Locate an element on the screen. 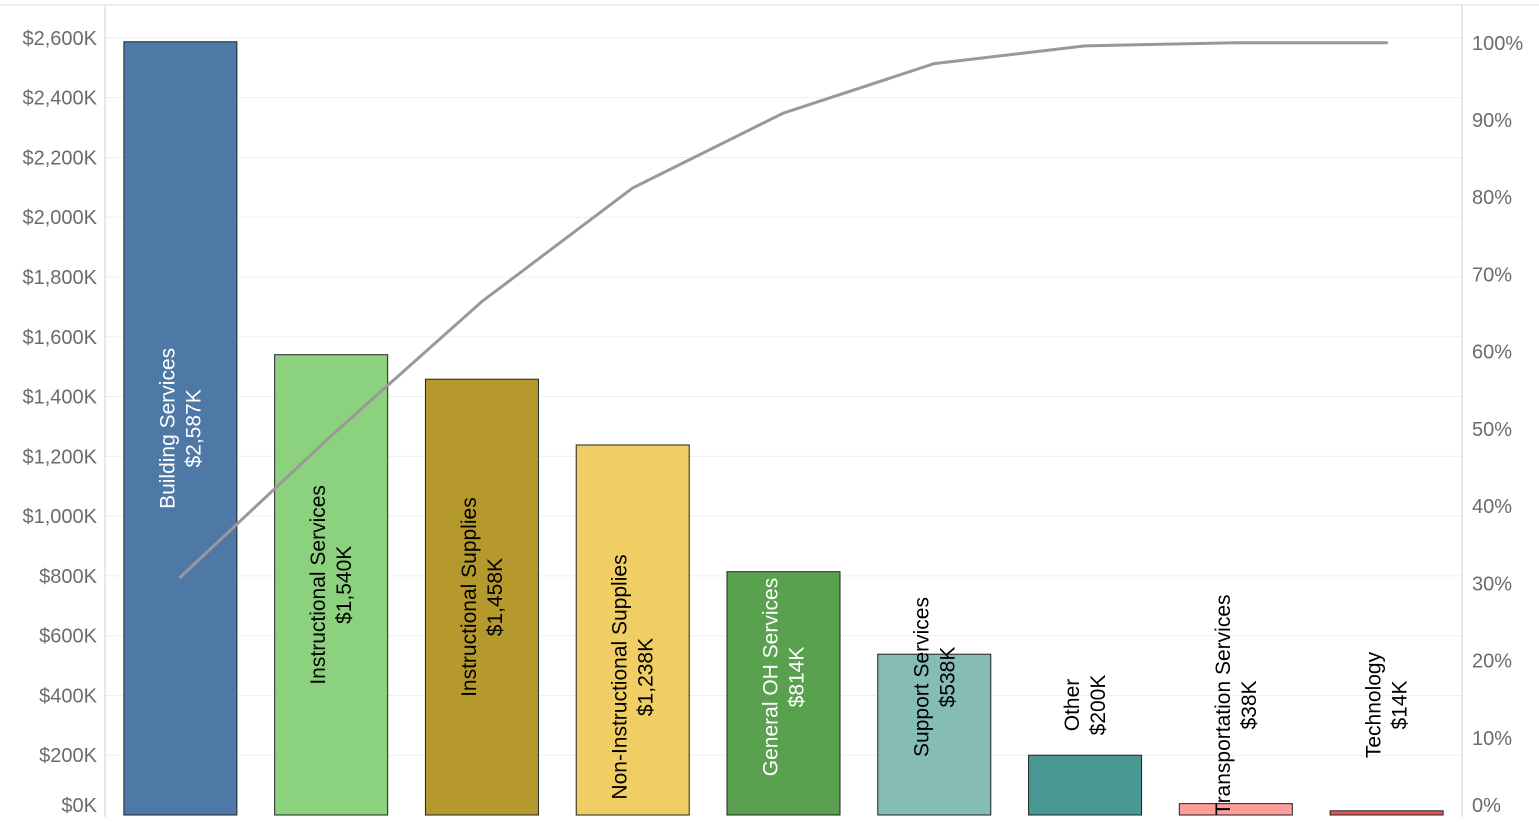 The height and width of the screenshot is (822, 1539). bar-category-label: Non-Instructional Supplies is located at coordinates (620, 676).